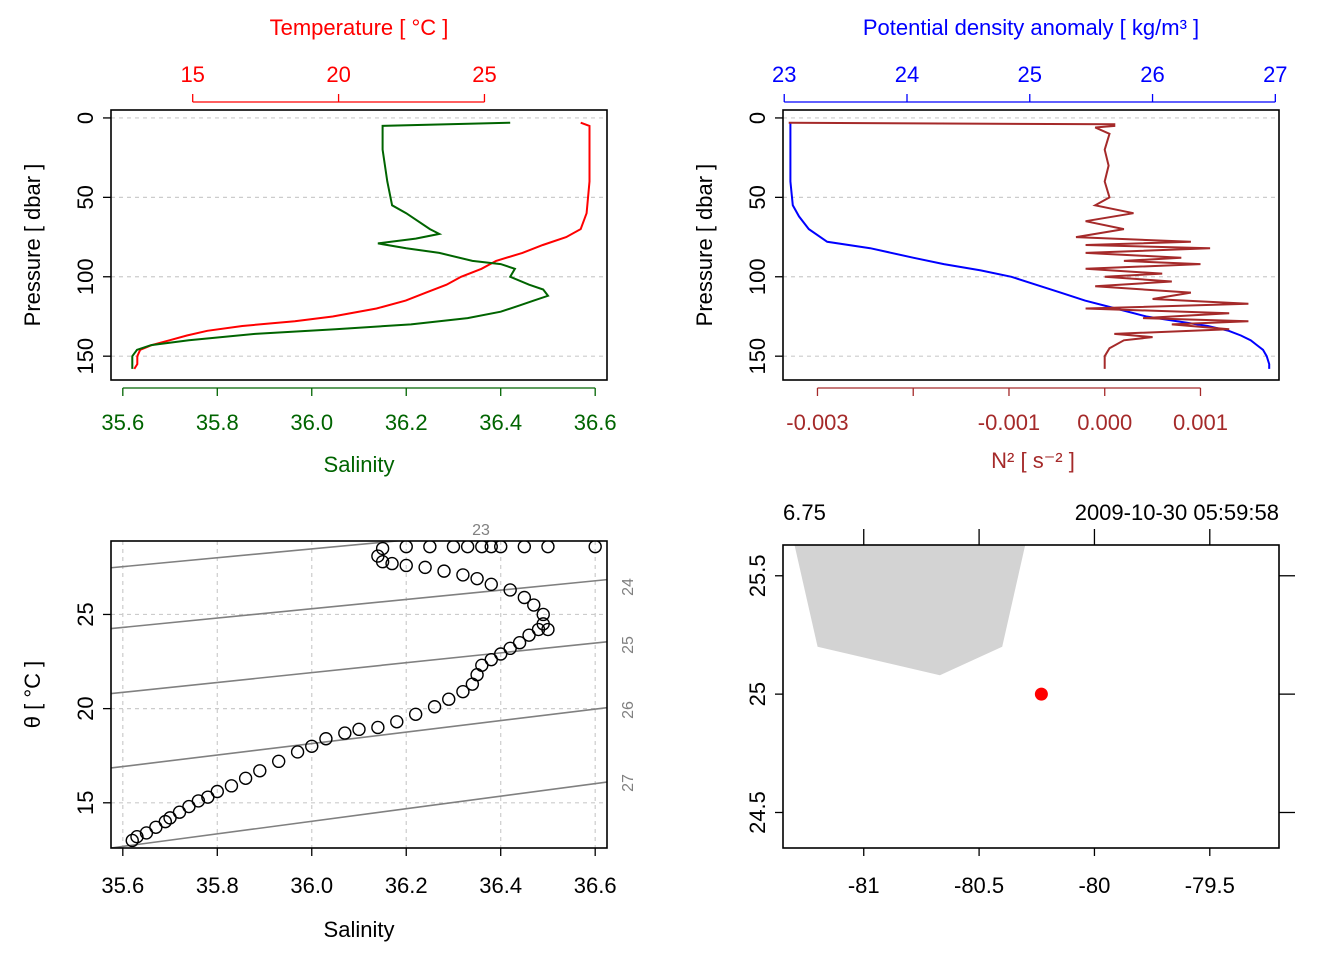 The image size is (1344, 960). I want to click on density-line, so click(1030, 245).